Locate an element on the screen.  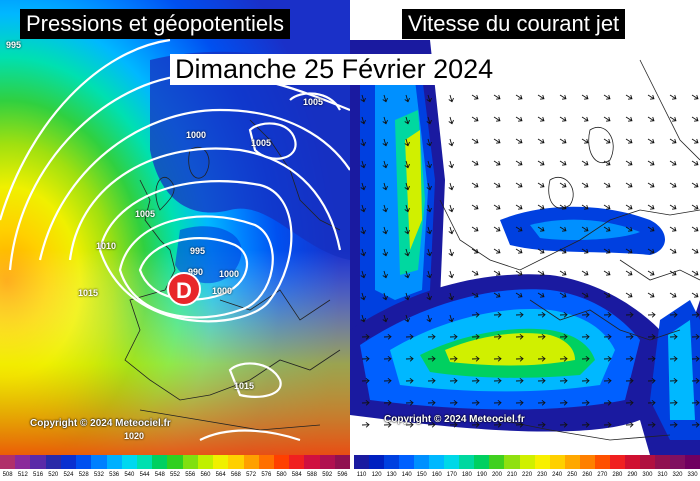
legend-label: 512 is located at coordinates (22, 475).